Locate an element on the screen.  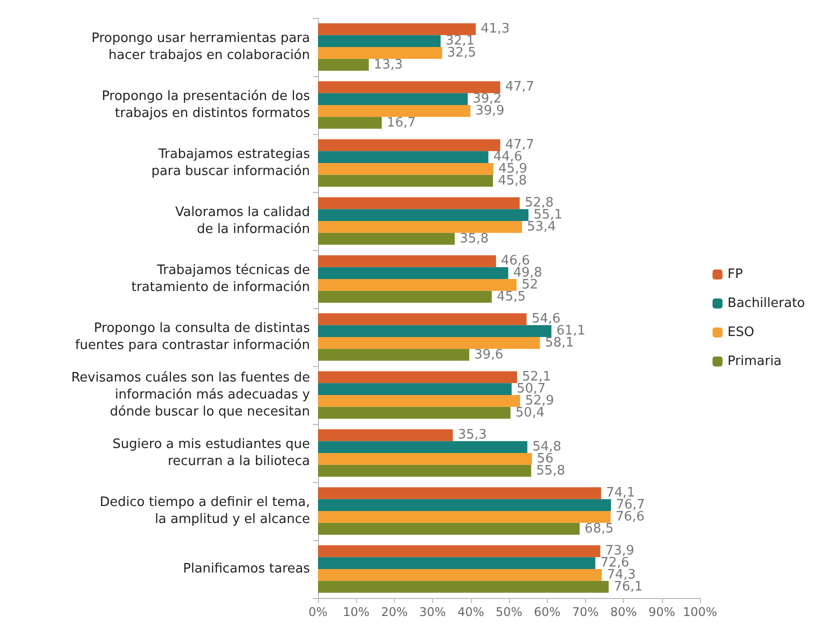
data-label: 58,1 is located at coordinates (559, 342).